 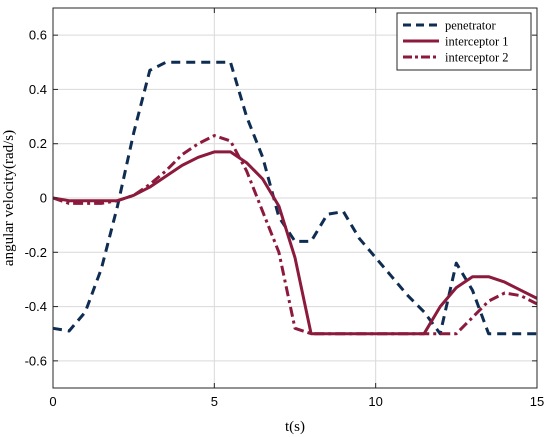 What do you see at coordinates (214, 401) in the screenshot?
I see `x-tick-label: 5` at bounding box center [214, 401].